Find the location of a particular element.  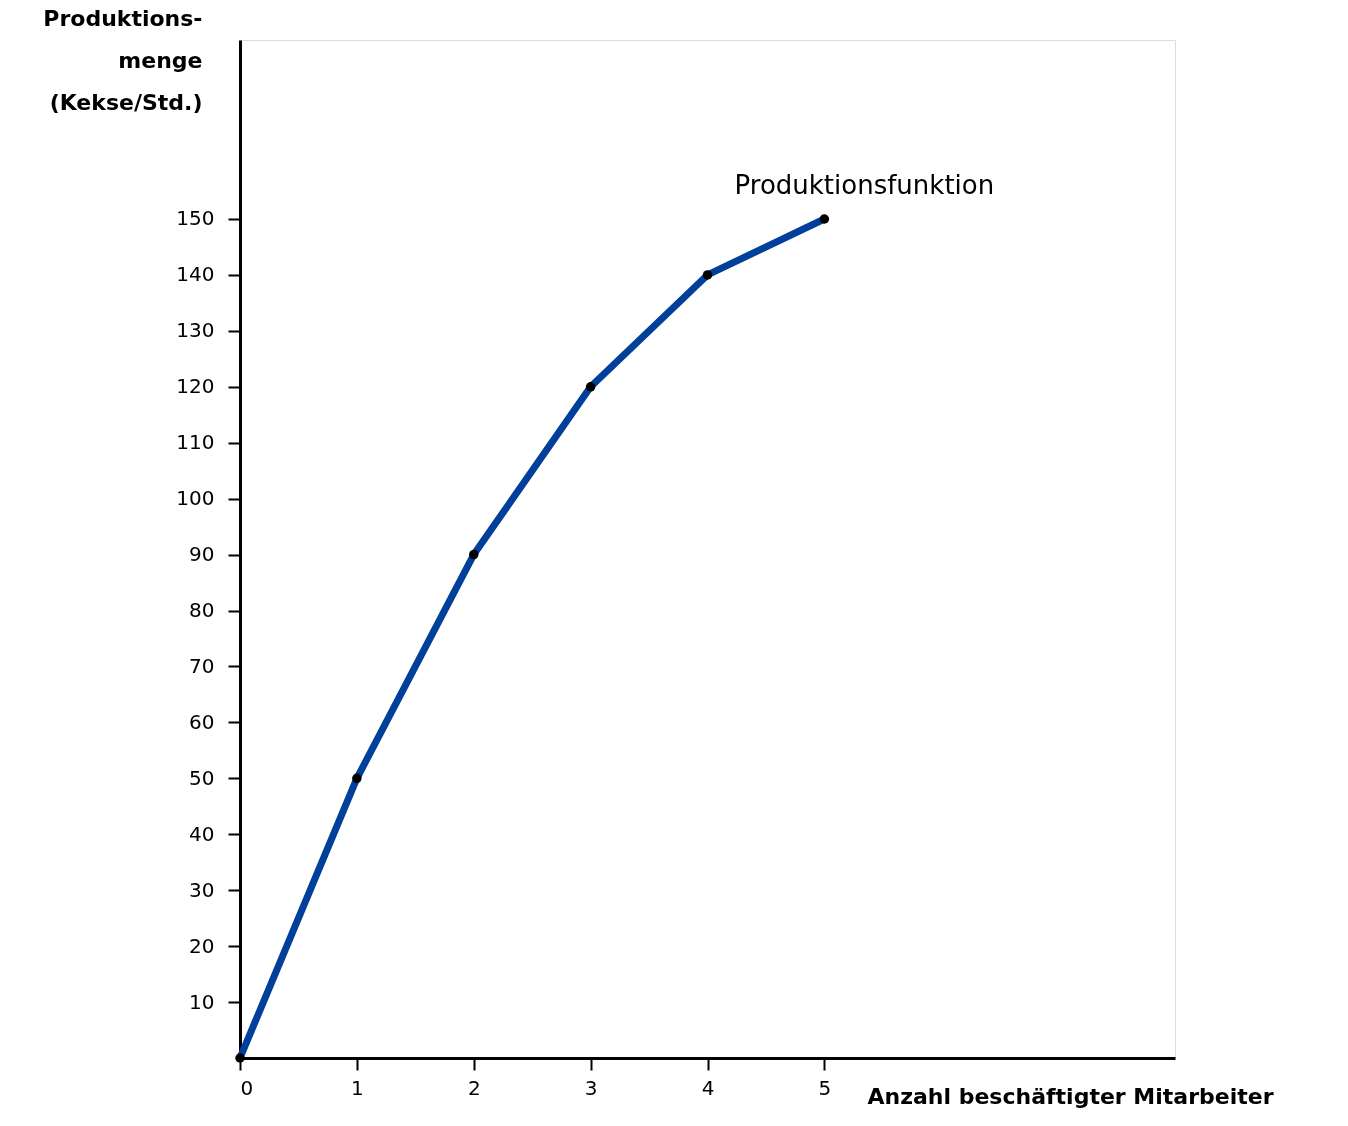

x-tick-label: 3 is located at coordinates (591, 1087).